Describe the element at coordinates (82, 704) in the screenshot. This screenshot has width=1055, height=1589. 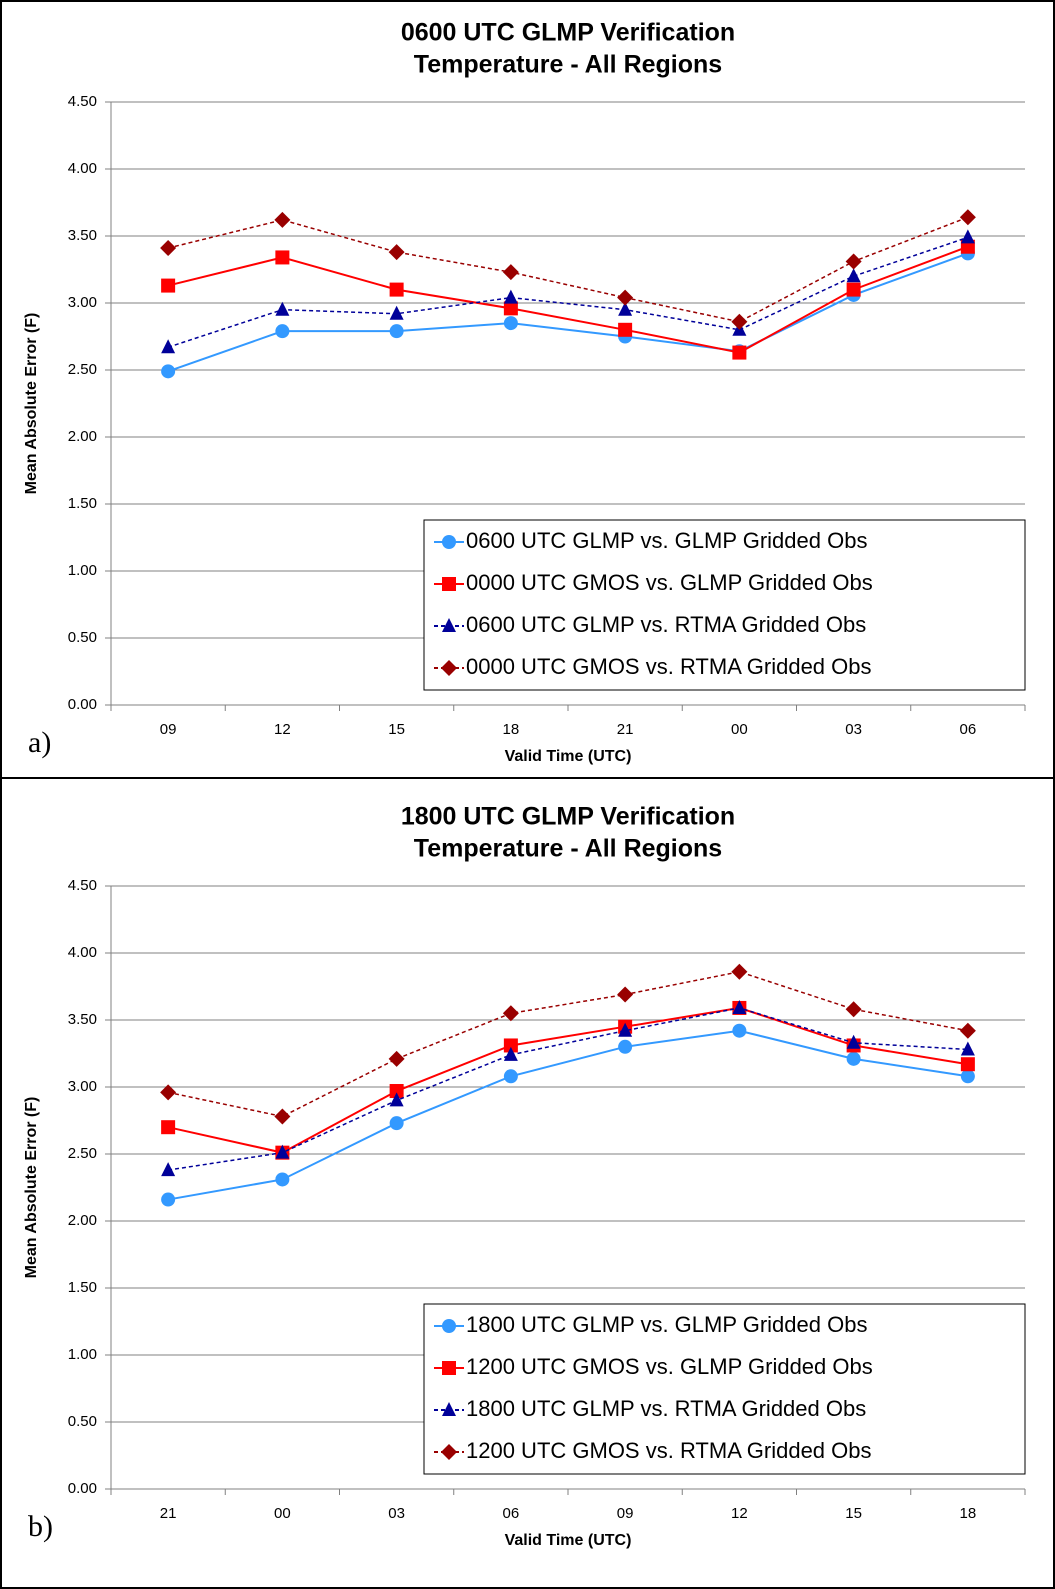
I see `y-tick-label: 0.00` at that location.